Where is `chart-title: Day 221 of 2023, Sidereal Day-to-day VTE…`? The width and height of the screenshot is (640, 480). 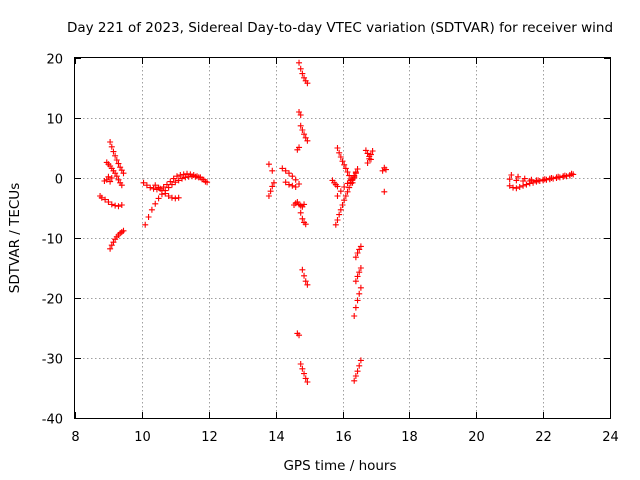 chart-title: Day 221 of 2023, Sidereal Day-to-day VTE… is located at coordinates (340, 28).